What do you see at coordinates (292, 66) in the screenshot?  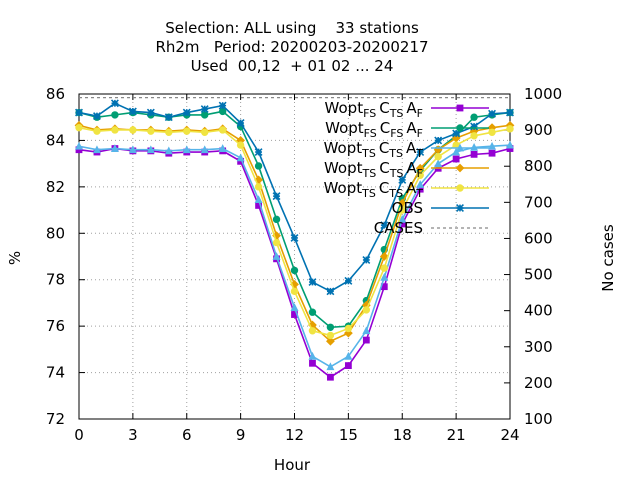 I see `title-line-3: Used 00,12 + 01 02 ... 24` at bounding box center [292, 66].